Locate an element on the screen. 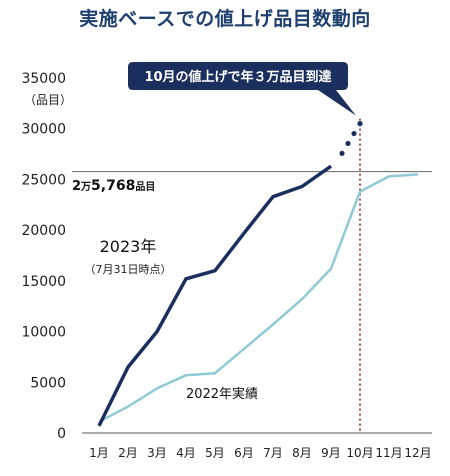 This screenshot has height=476, width=450. reference-label-part: 品目 is located at coordinates (145, 187).